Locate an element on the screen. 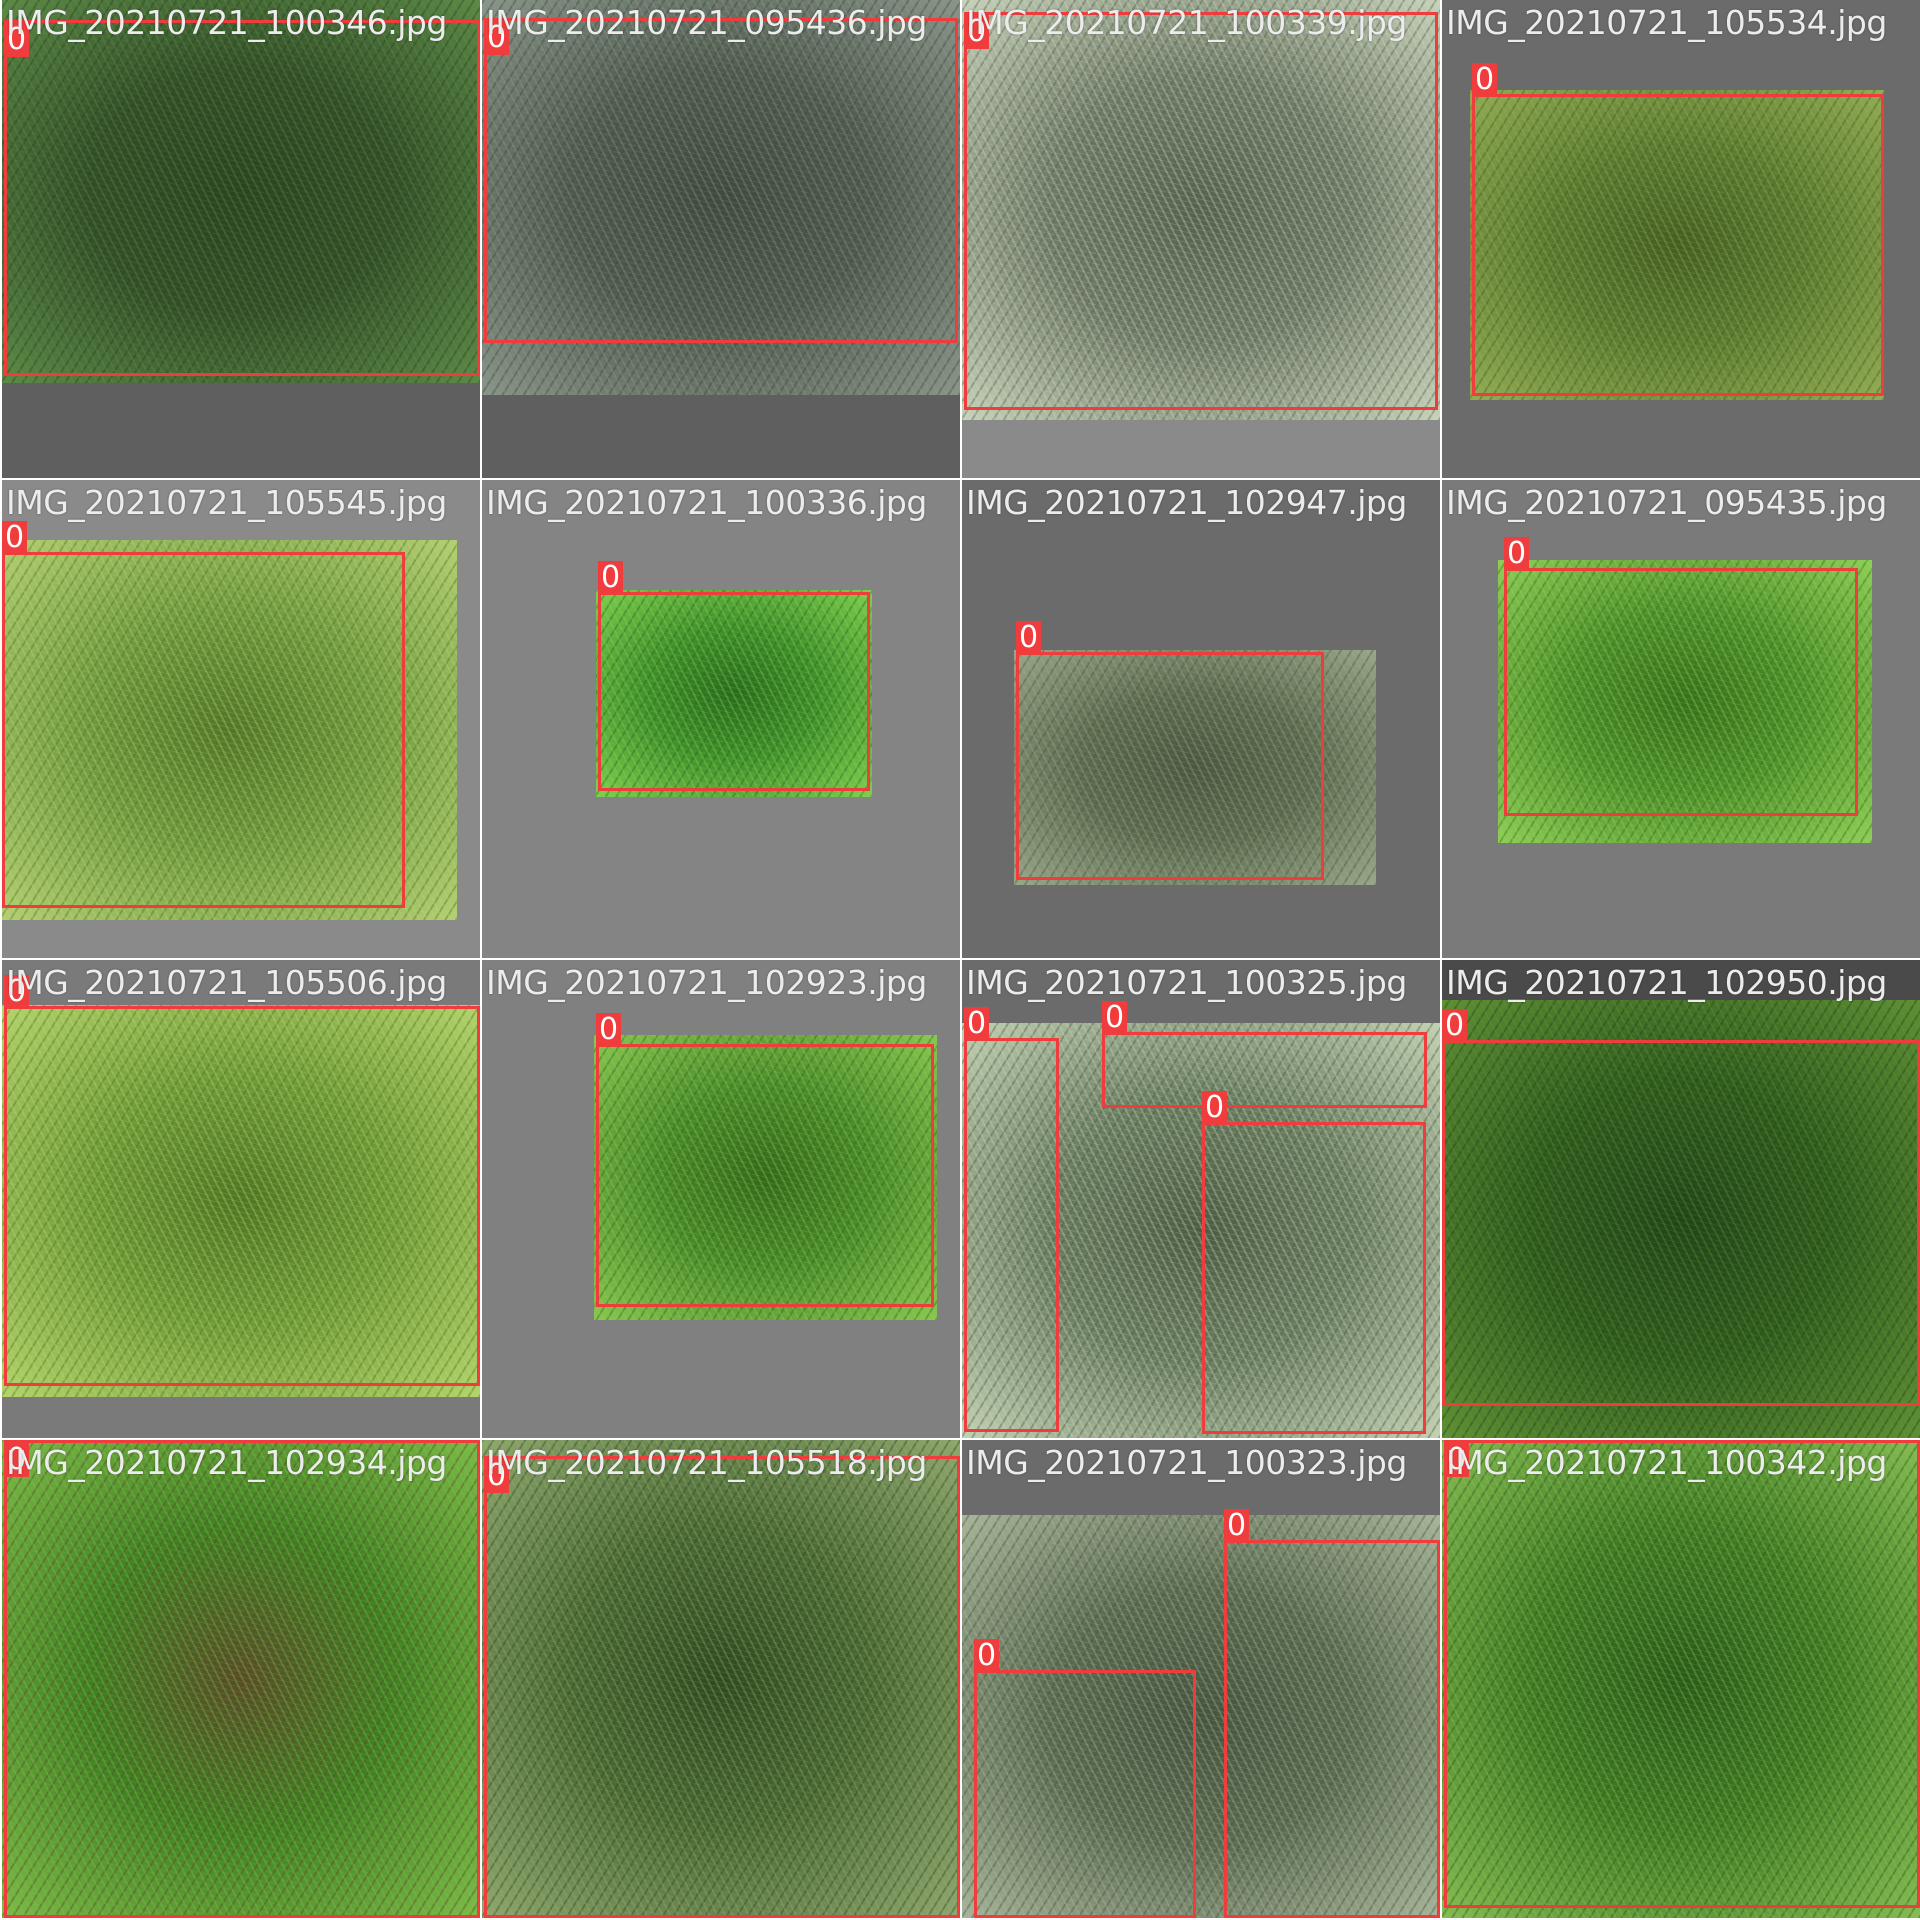  mosaic-tile: IMG_20210721_102923.jpg 0 is located at coordinates (721, 1199).